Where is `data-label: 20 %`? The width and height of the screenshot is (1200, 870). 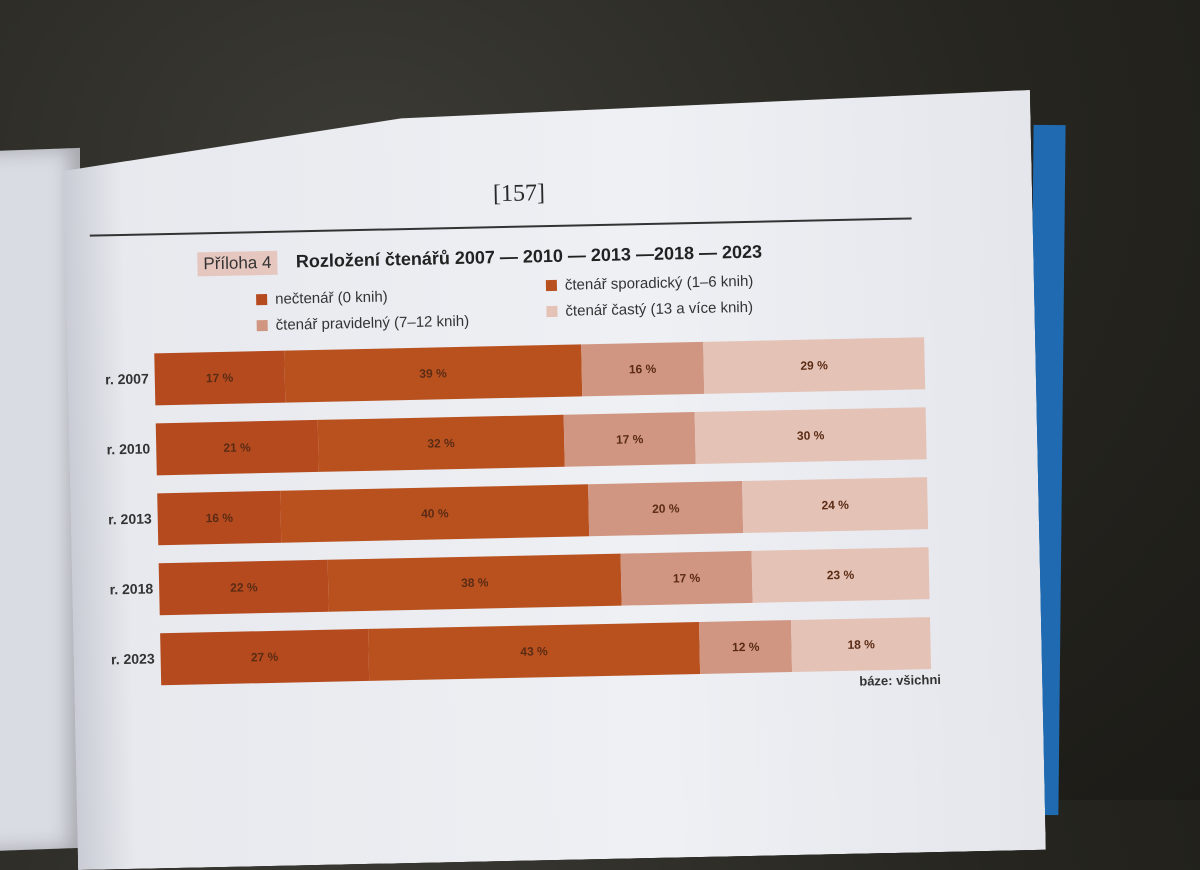
data-label: 20 % is located at coordinates (665, 508).